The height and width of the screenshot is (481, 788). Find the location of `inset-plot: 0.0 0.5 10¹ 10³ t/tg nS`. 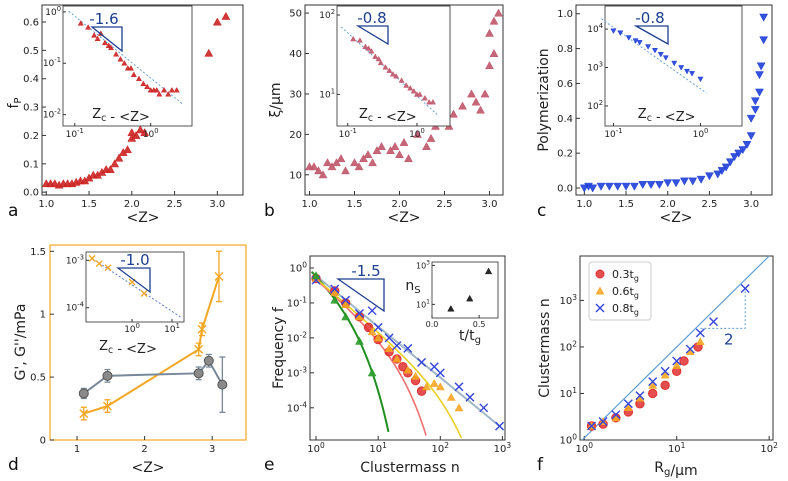

inset-plot: 0.0 0.5 10¹ 10³ t/tg nS is located at coordinates (452, 302).